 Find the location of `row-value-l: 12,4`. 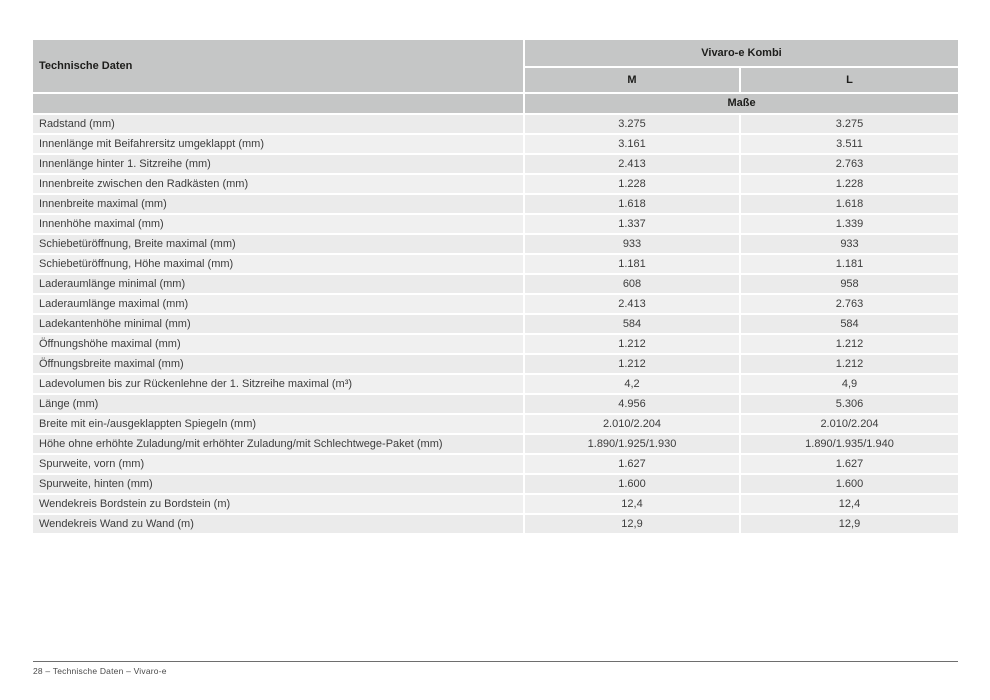

row-value-l: 12,4 is located at coordinates (849, 504).